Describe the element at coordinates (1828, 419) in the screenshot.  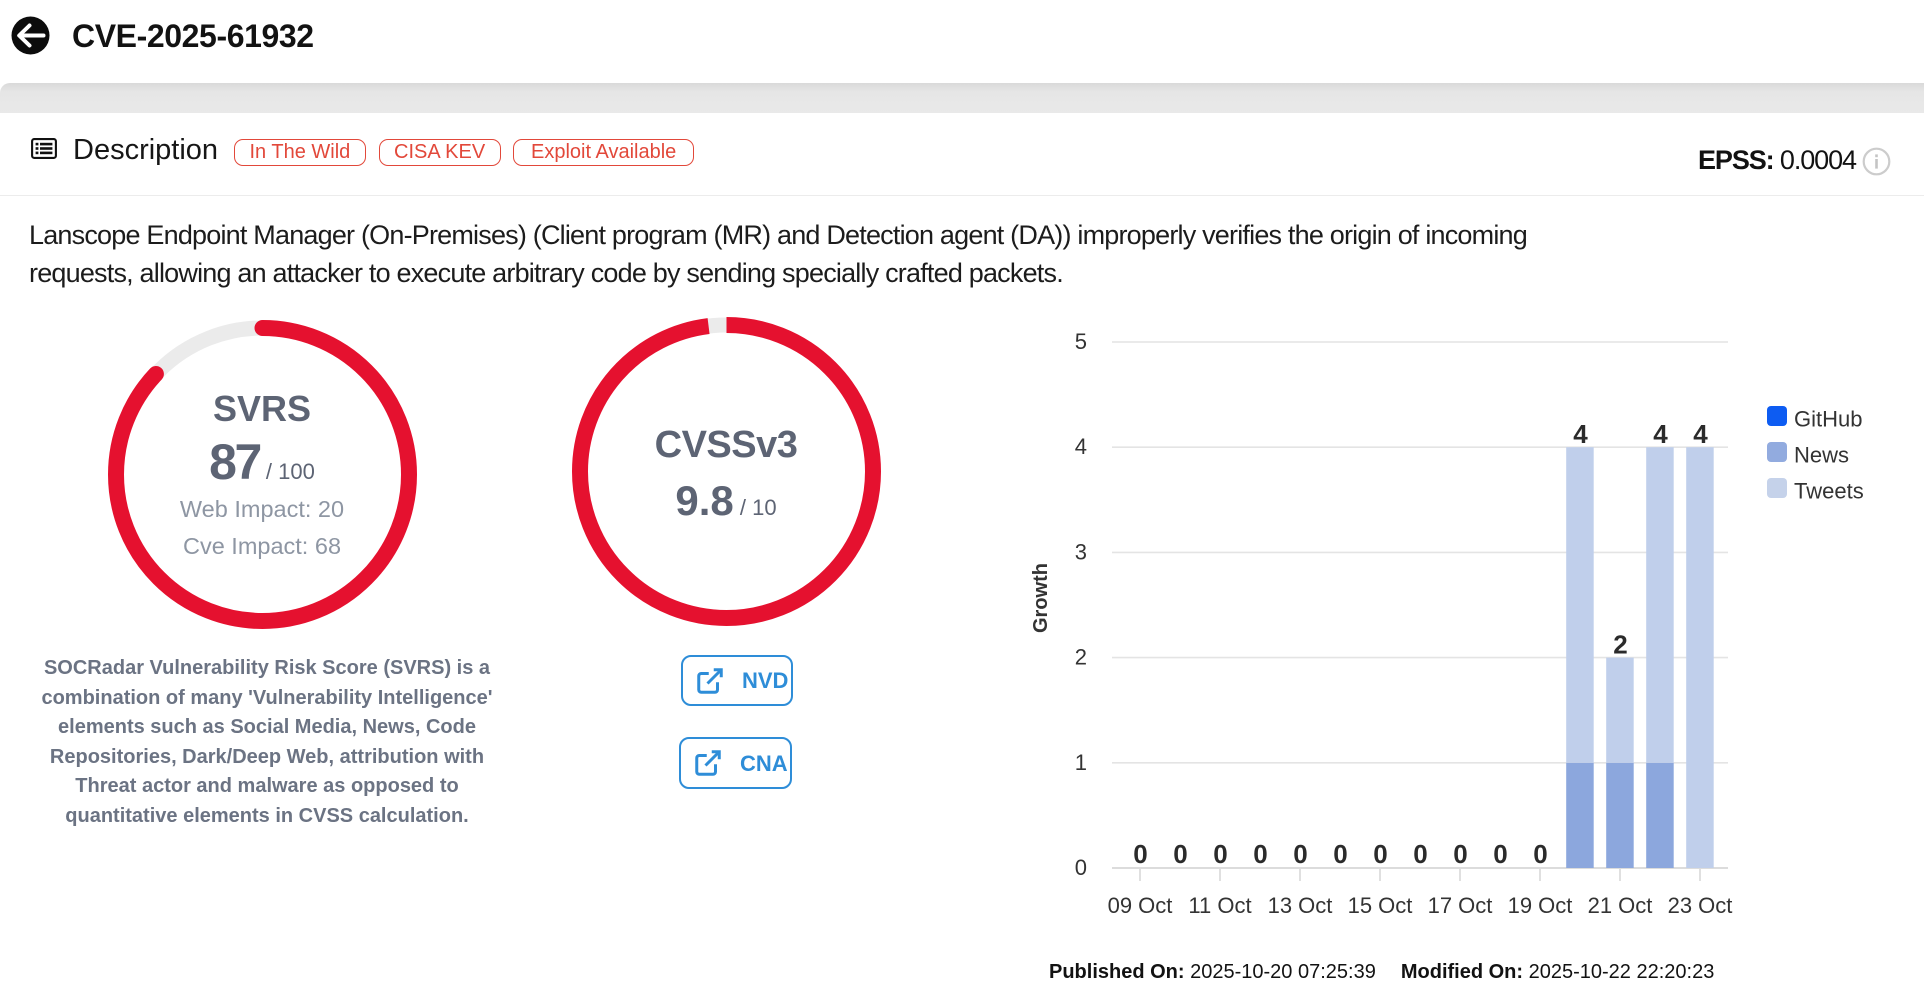
I see `svg-text: GitHub` at that location.